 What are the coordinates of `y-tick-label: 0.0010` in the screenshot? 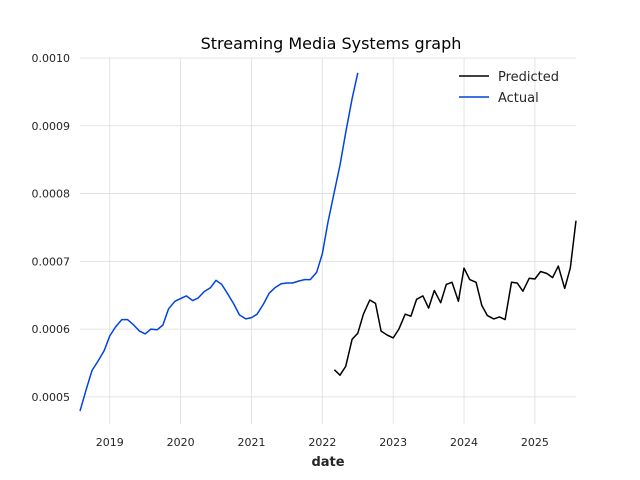 It's located at (51, 58).